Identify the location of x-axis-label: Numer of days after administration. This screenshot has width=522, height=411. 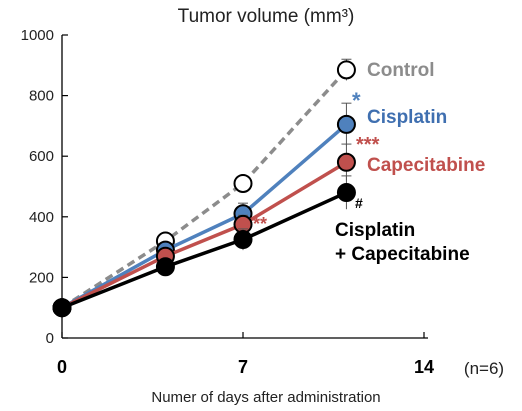
(265, 397).